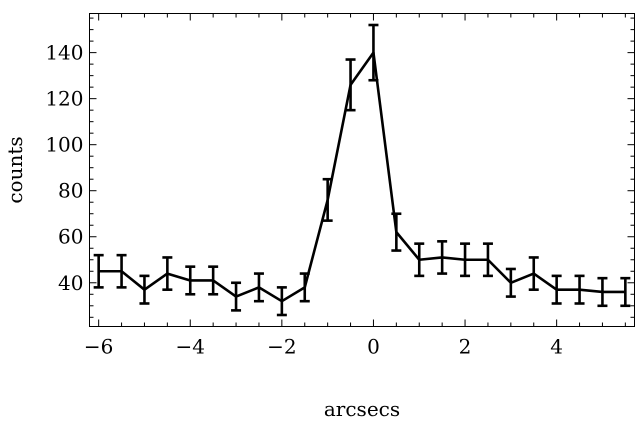 This screenshot has width=639, height=428. I want to click on x-tick-label: 2, so click(465, 347).